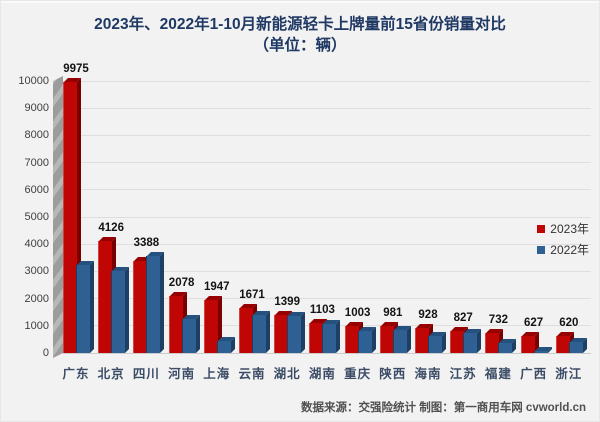 This screenshot has width=600, height=422. I want to click on bar-2023-湖北, so click(281, 333).